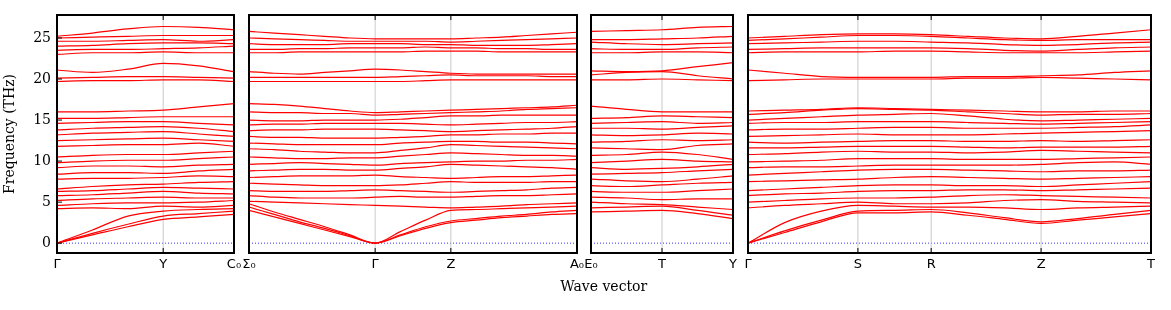  Describe the element at coordinates (591, 264) in the screenshot. I see `x-tick-label: E₀` at that location.